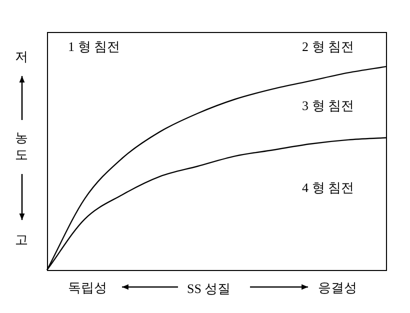 This screenshot has height=313, width=410. Describe the element at coordinates (87, 287) in the screenshot. I see `text: 독립성` at that location.